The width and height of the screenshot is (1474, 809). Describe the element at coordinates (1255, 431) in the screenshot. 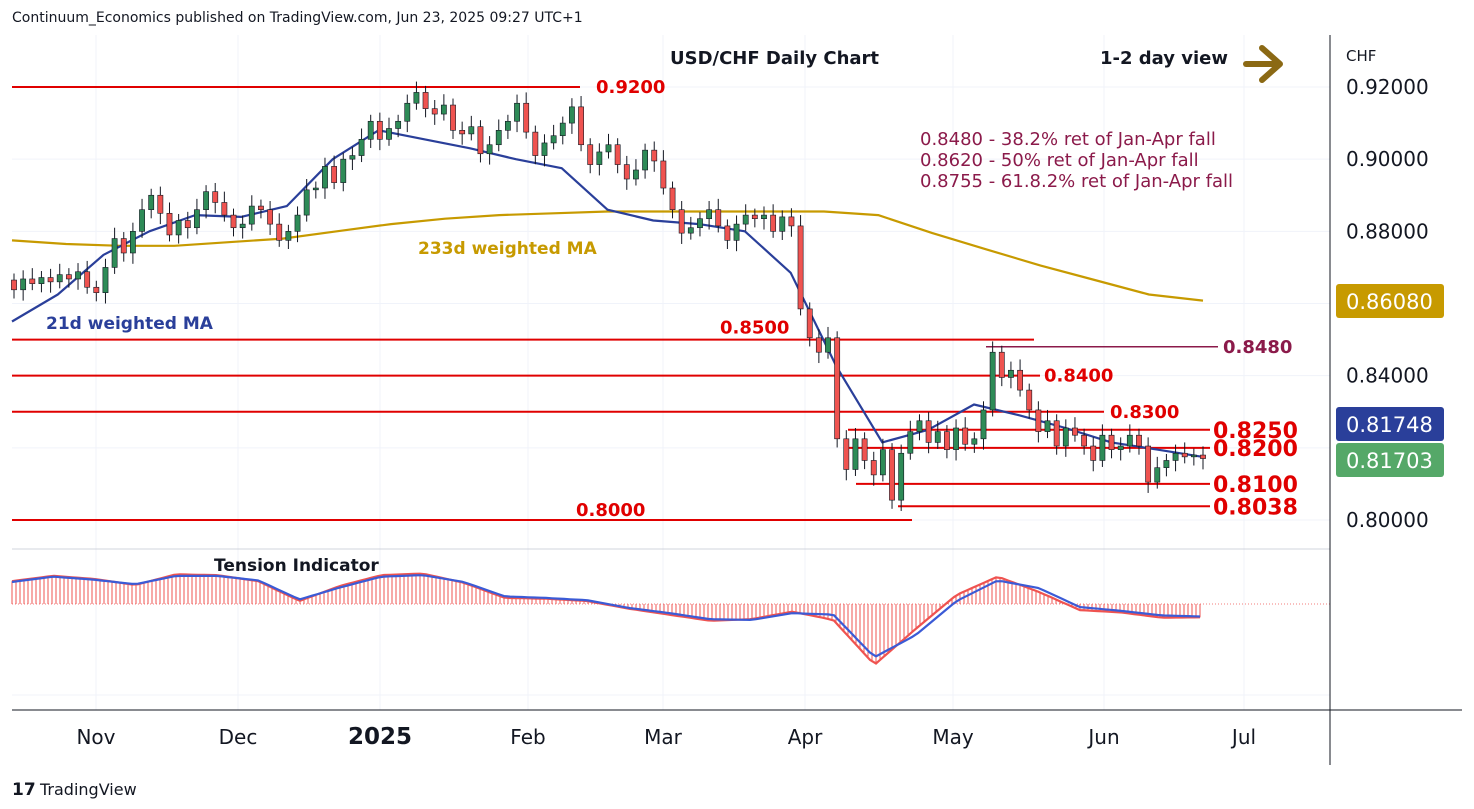

I see `level-label: 0.8250` at that location.